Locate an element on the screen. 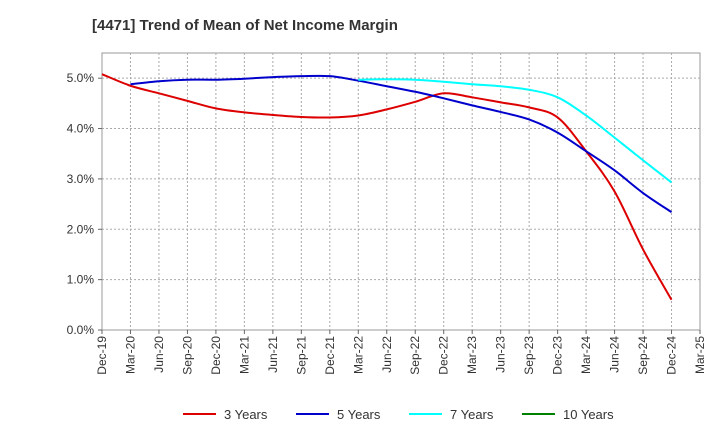  legend: 3 Years 5 Years 7 Years 10 Years is located at coordinates (398, 414).